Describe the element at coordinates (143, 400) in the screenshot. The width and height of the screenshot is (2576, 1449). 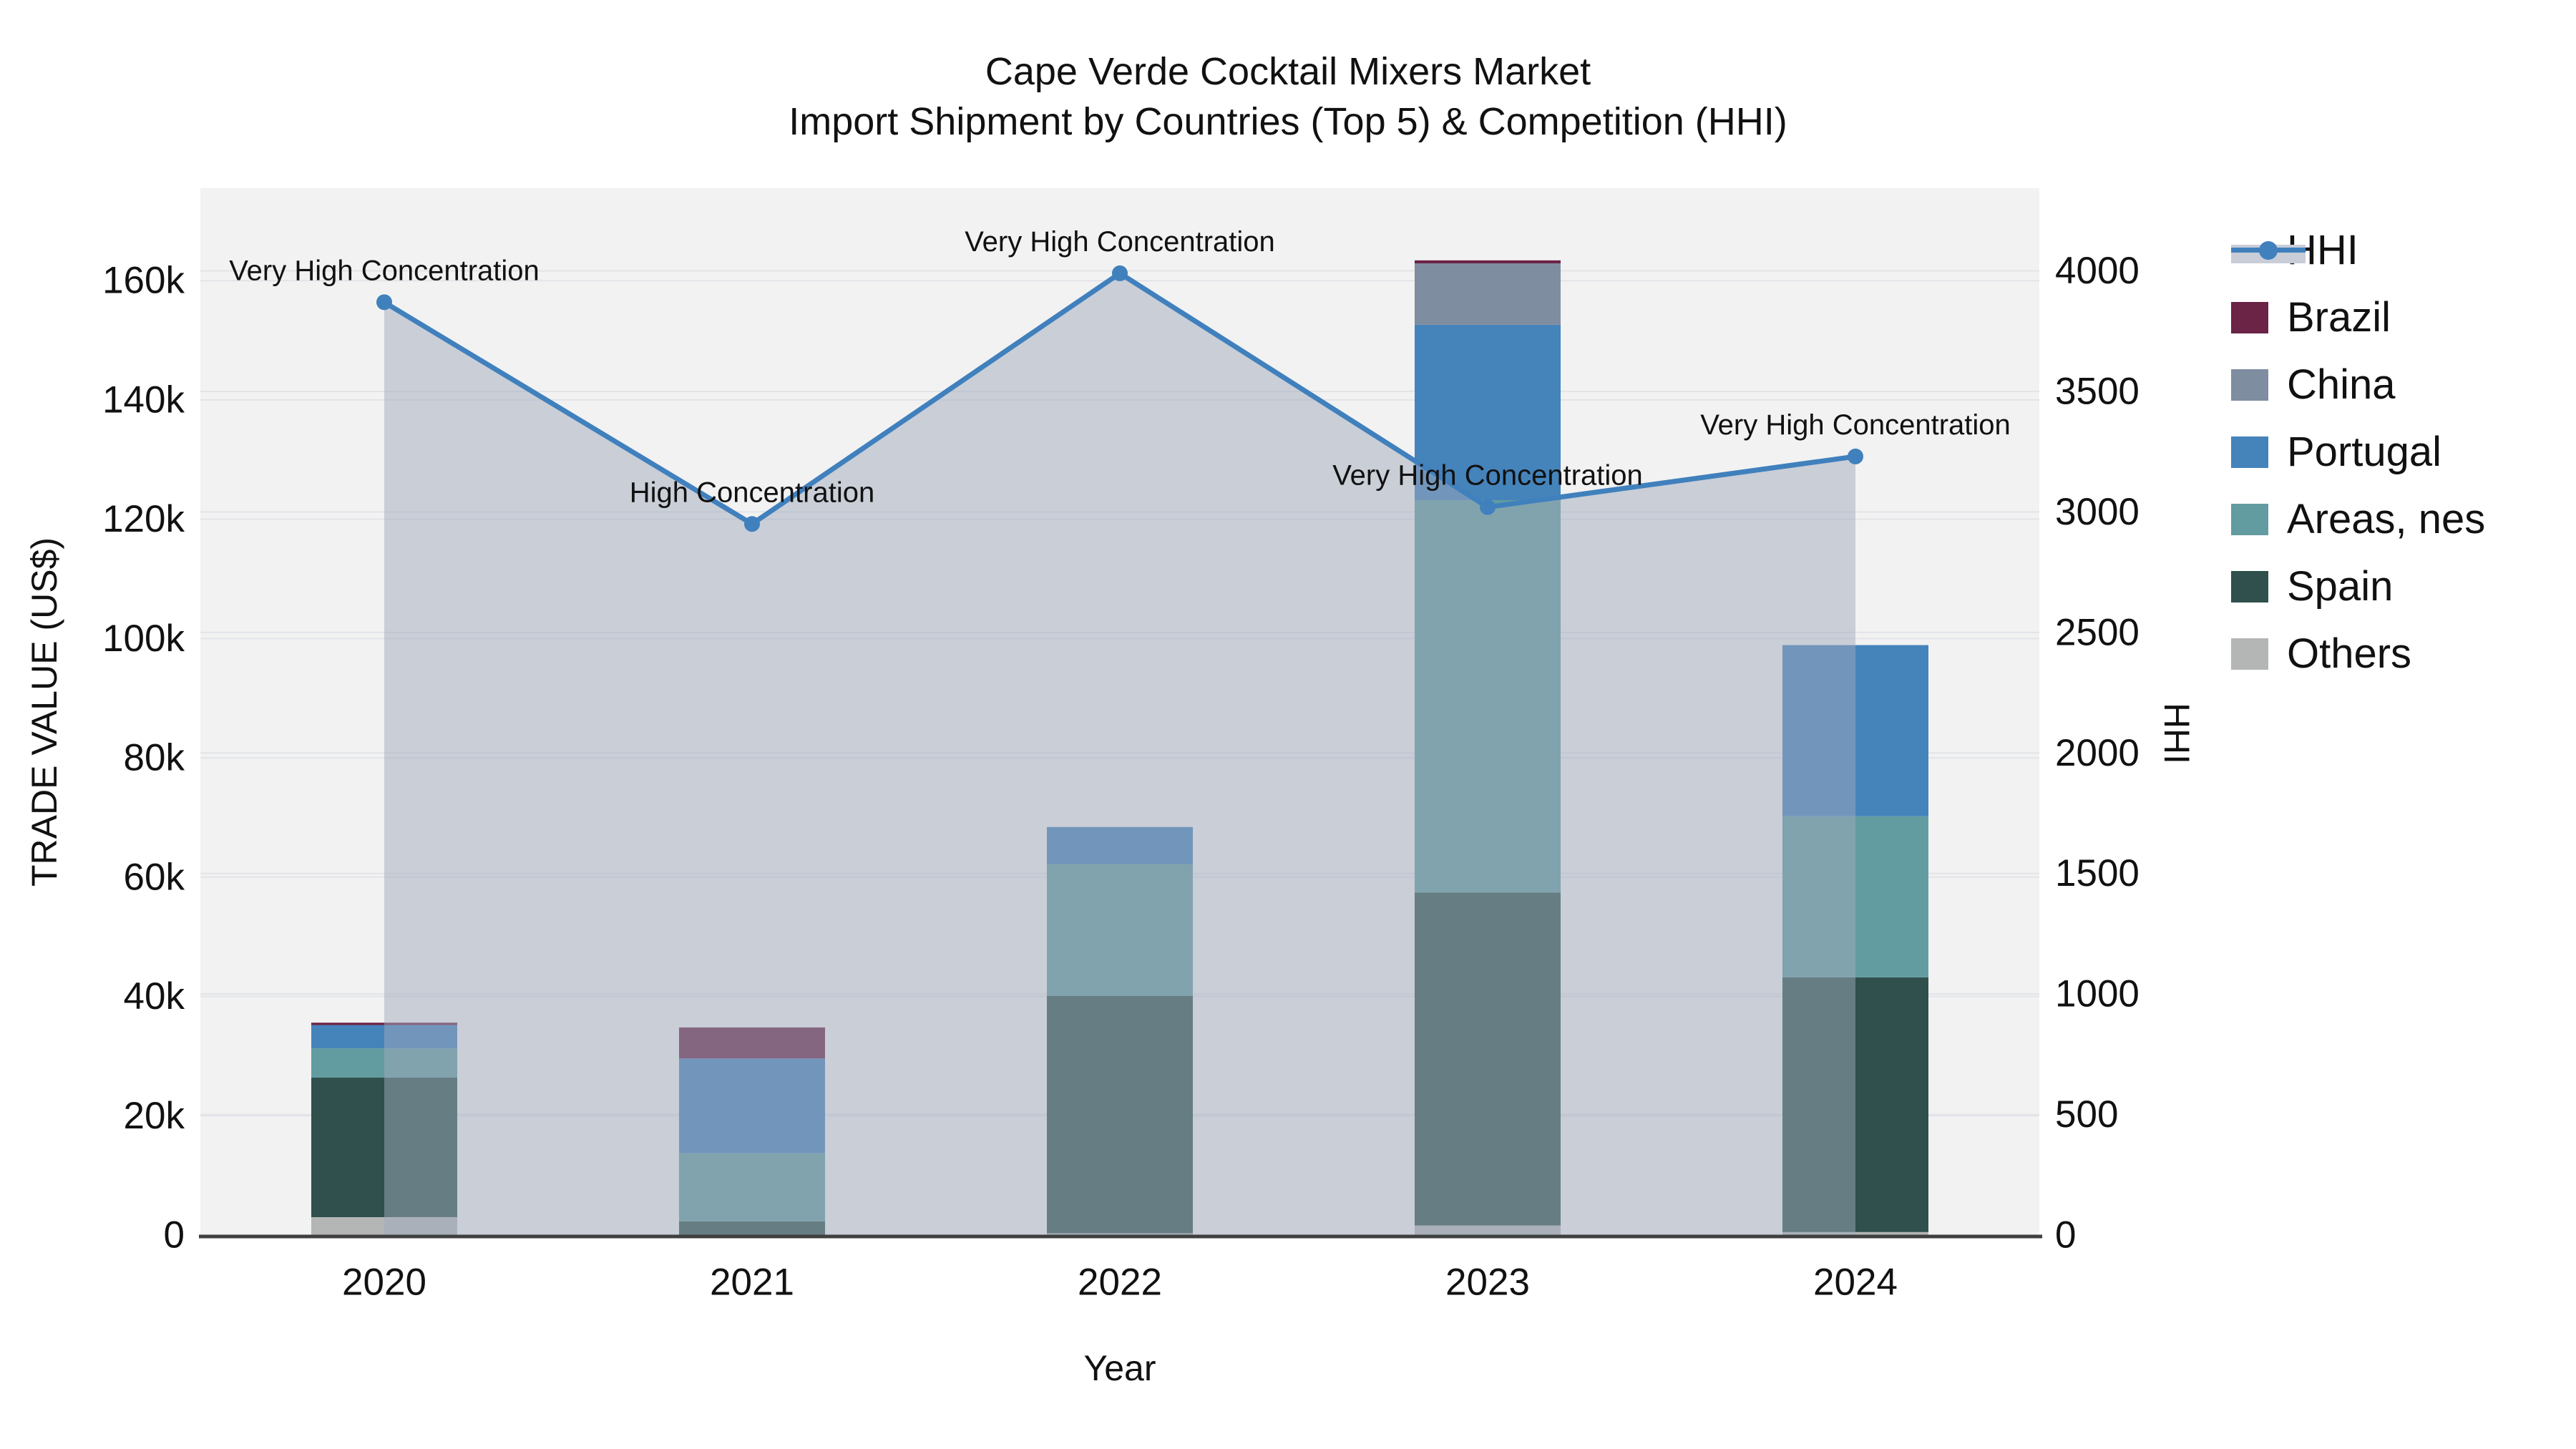
I see `left-tick-140k: 140k` at that location.